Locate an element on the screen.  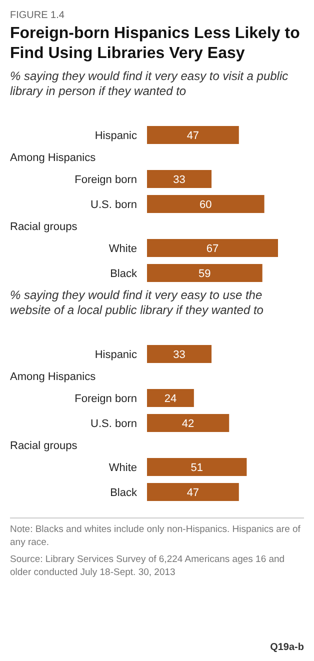
source-note: Source: Library Services Survey of 6,224 Americans ages 16 and older conducted July 18-Sept. 30, 2013 is located at coordinates (147, 566).